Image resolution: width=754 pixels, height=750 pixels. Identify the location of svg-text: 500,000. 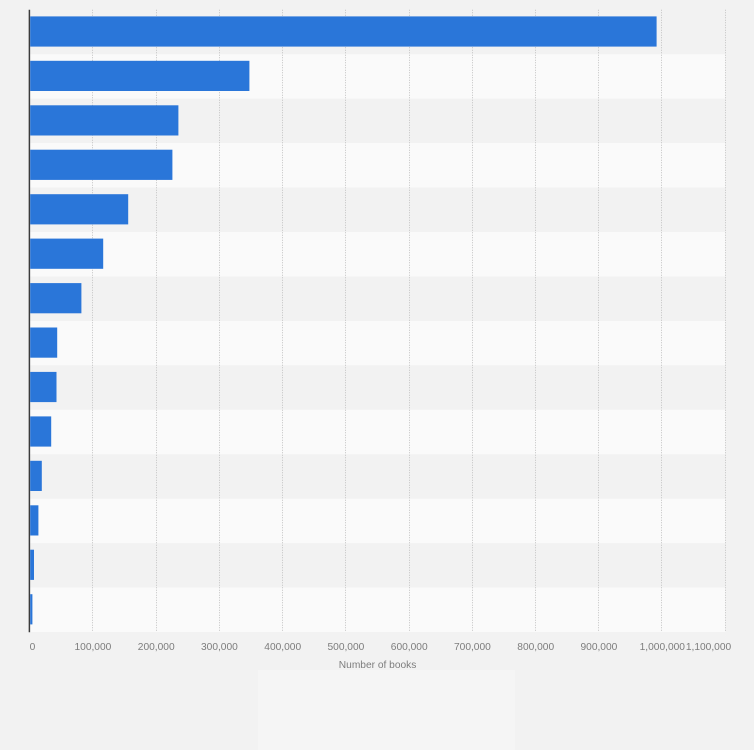
(345, 647).